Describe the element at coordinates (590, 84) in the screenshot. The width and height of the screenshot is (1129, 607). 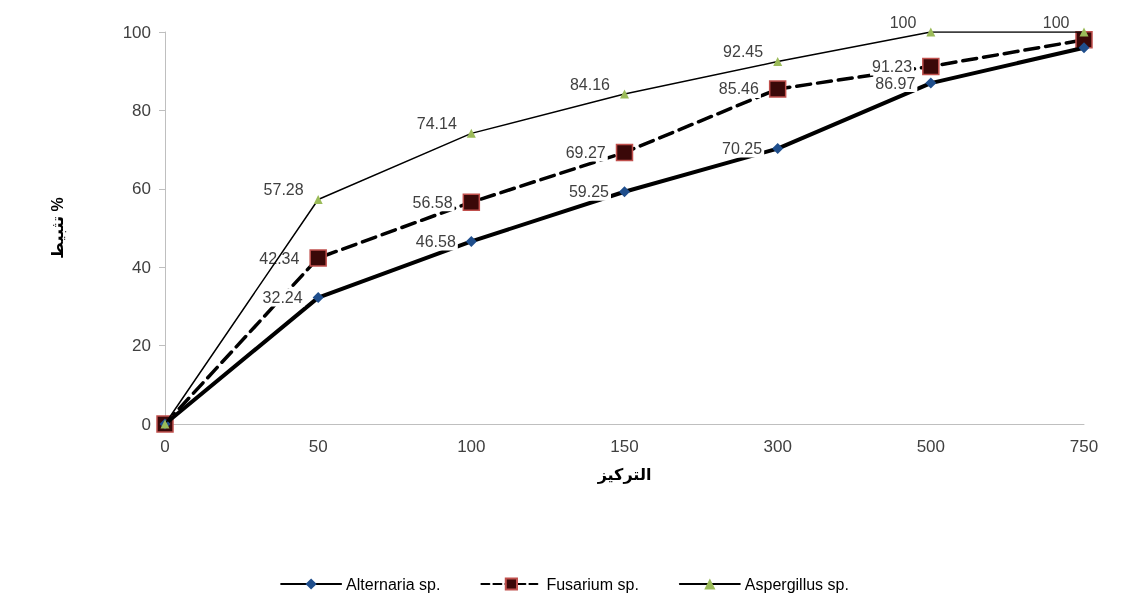
I see `data-label: 84.16` at that location.